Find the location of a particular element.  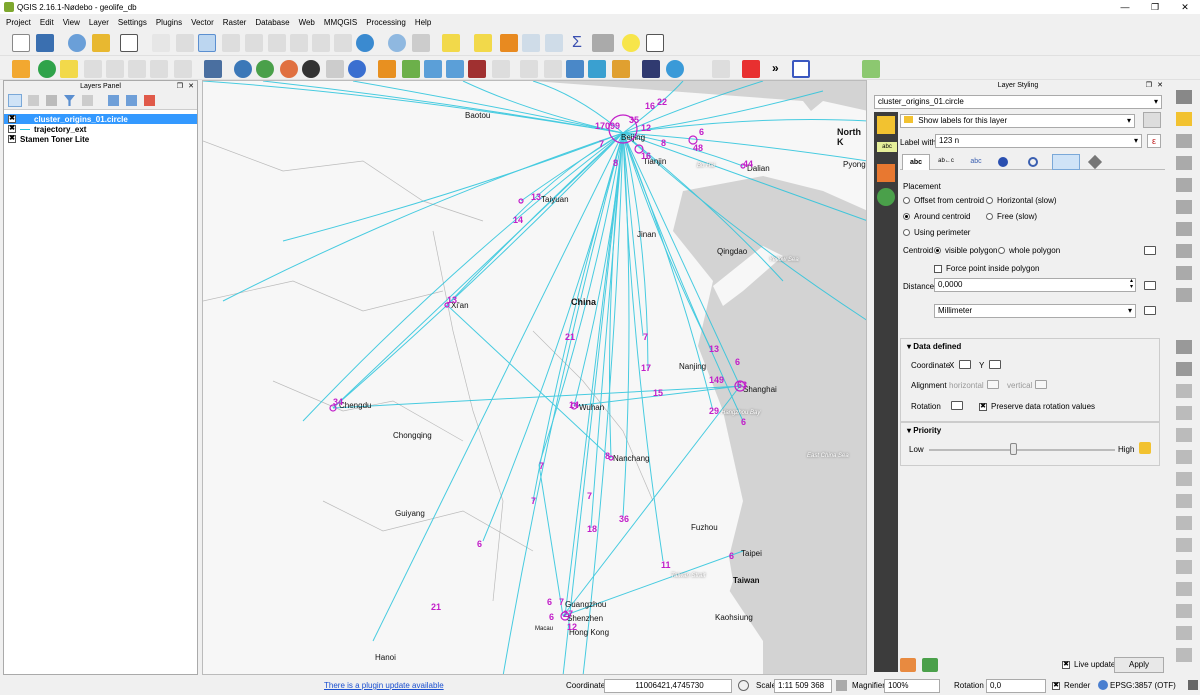

opt-perimeter: Using perimeter is located at coordinates (936, 232).